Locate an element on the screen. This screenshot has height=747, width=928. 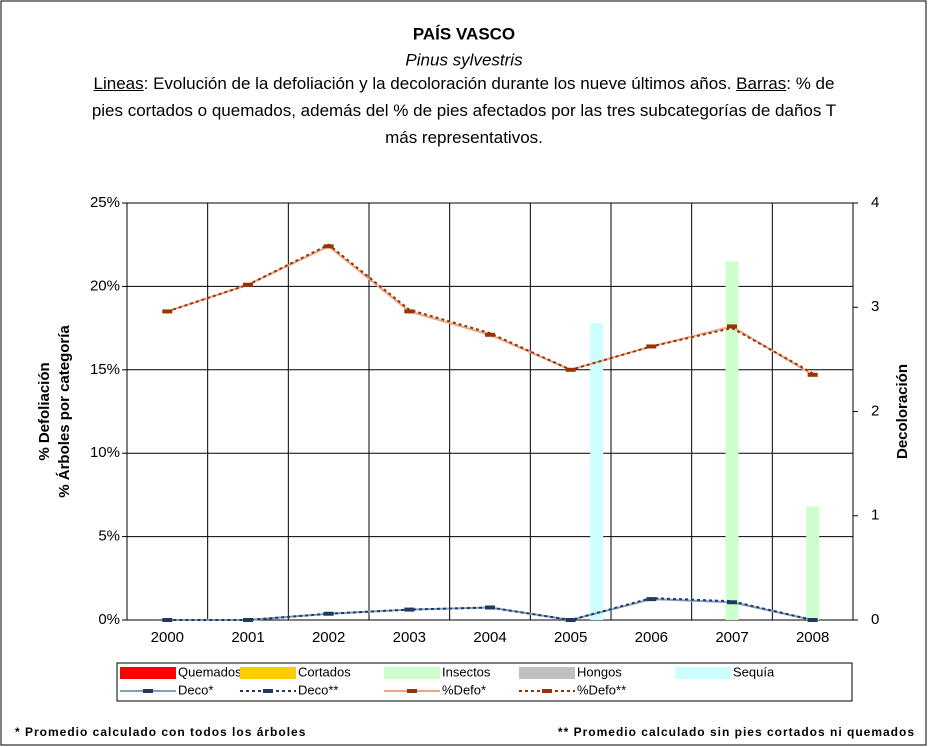
y-tick-label: 5% is located at coordinates (109, 536).